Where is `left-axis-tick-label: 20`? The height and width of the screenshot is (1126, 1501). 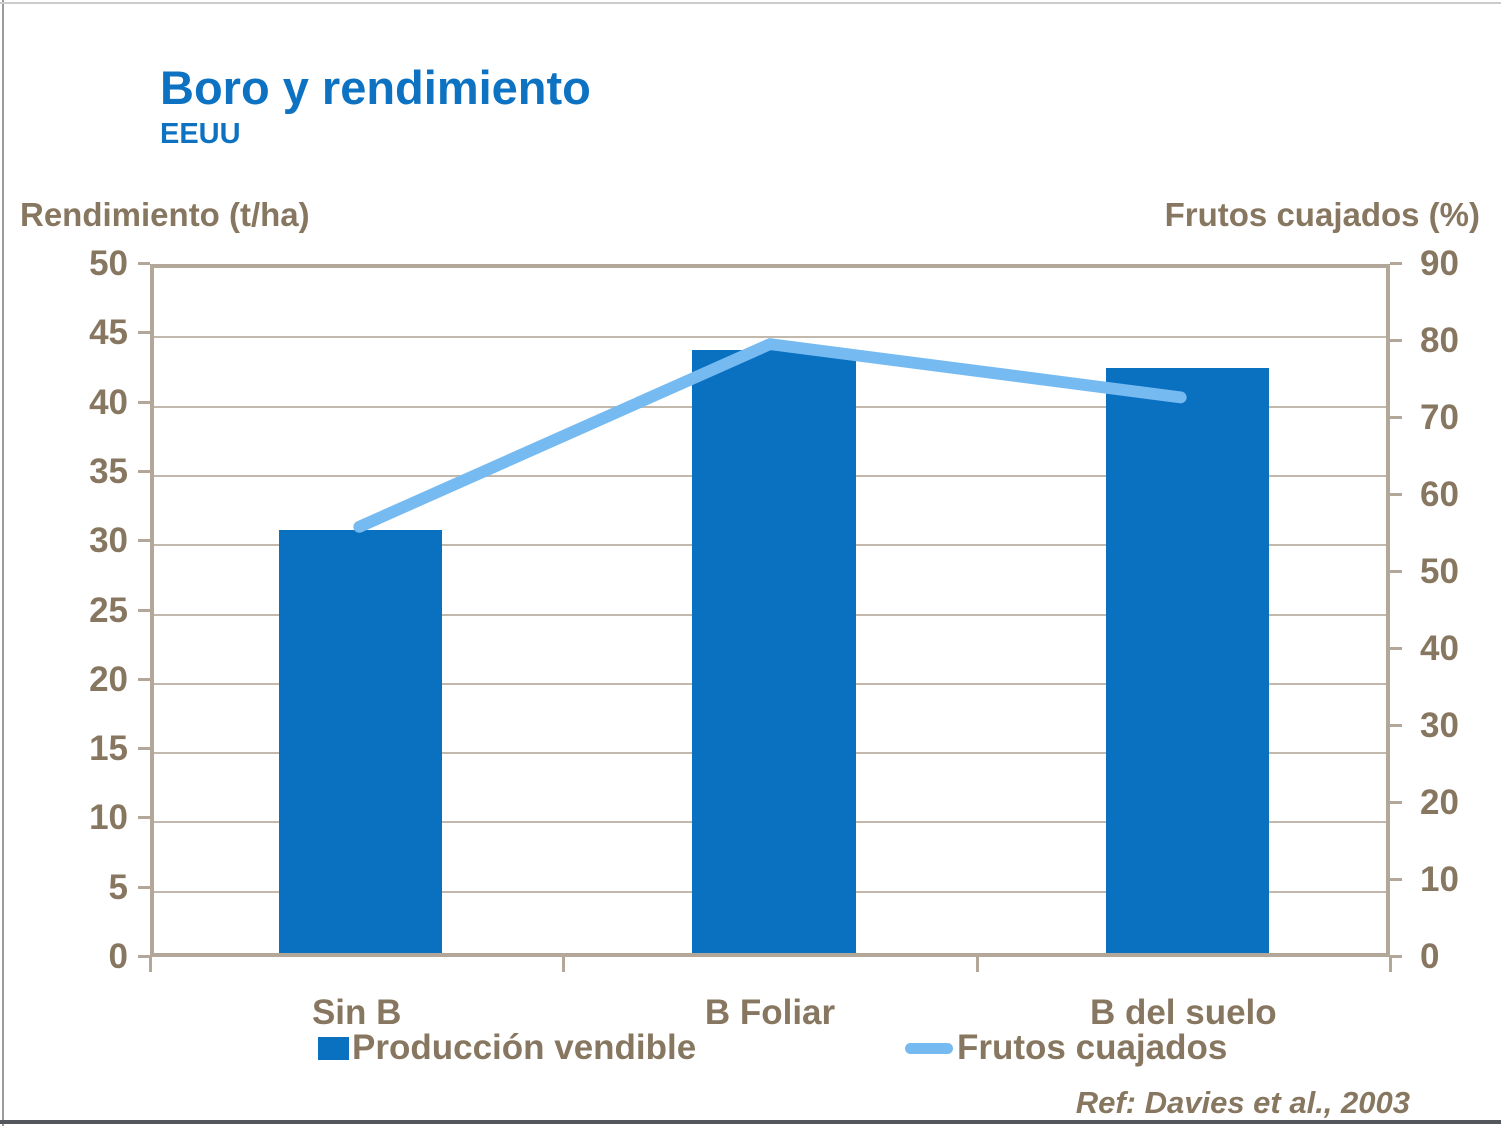 left-axis-tick-label: 20 is located at coordinates (108, 679).